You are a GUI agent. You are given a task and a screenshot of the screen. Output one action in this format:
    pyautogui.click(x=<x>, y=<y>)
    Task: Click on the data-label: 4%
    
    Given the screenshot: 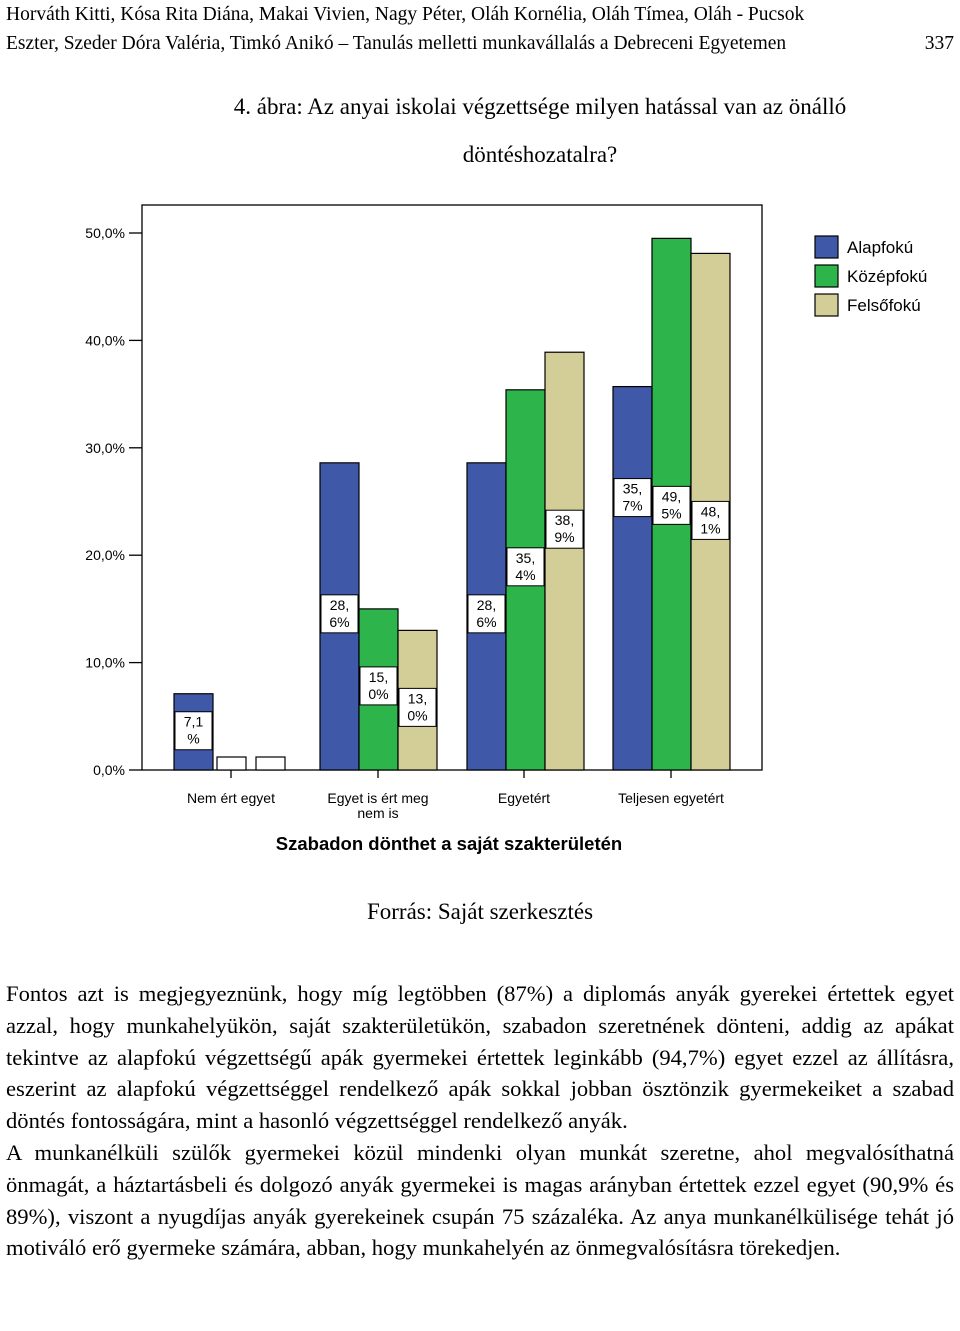 What is the action you would take?
    pyautogui.click(x=525, y=575)
    